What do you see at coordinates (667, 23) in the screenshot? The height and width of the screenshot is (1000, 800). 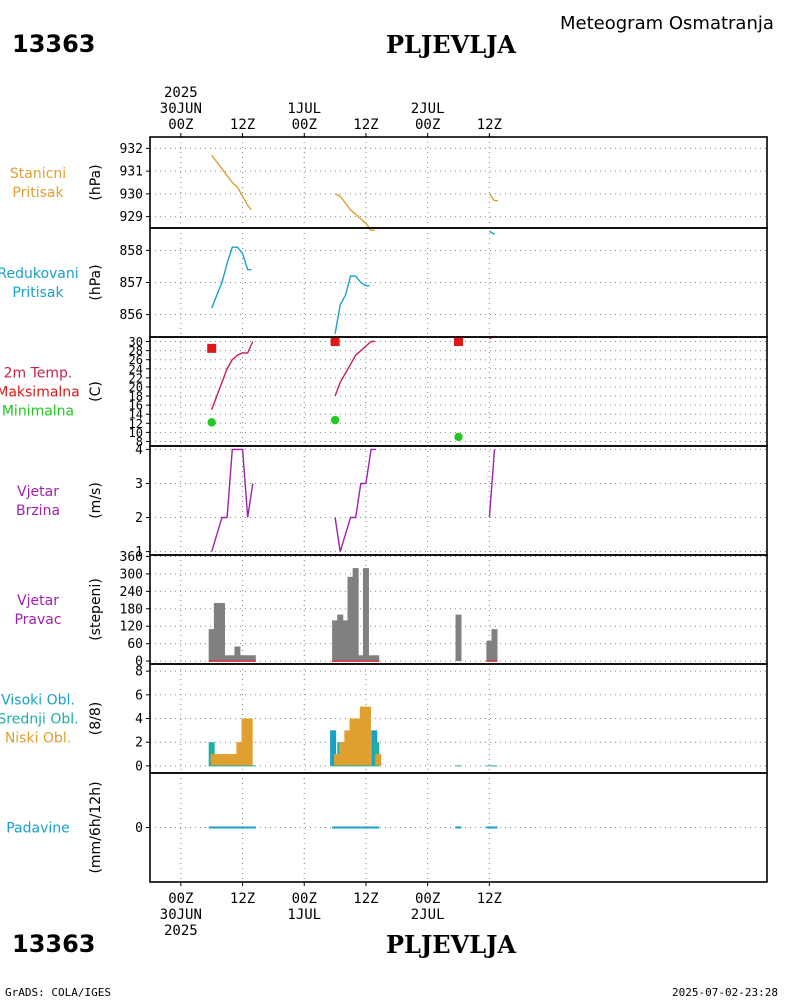 I see `meteogram-title: Meteogram Osmatranja` at bounding box center [667, 23].